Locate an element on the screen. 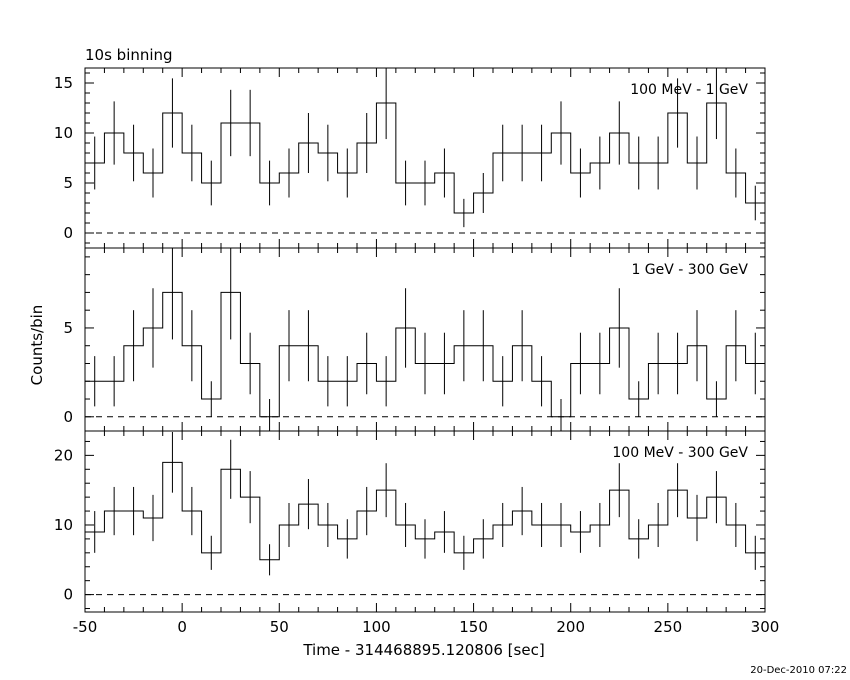 This screenshot has width=850, height=680. x-tick-label: 100 is located at coordinates (376, 627).